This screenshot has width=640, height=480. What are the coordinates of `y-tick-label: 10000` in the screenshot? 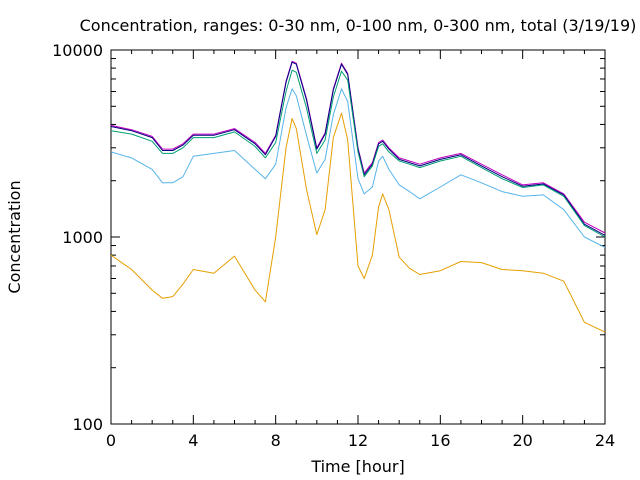 It's located at (77, 50).